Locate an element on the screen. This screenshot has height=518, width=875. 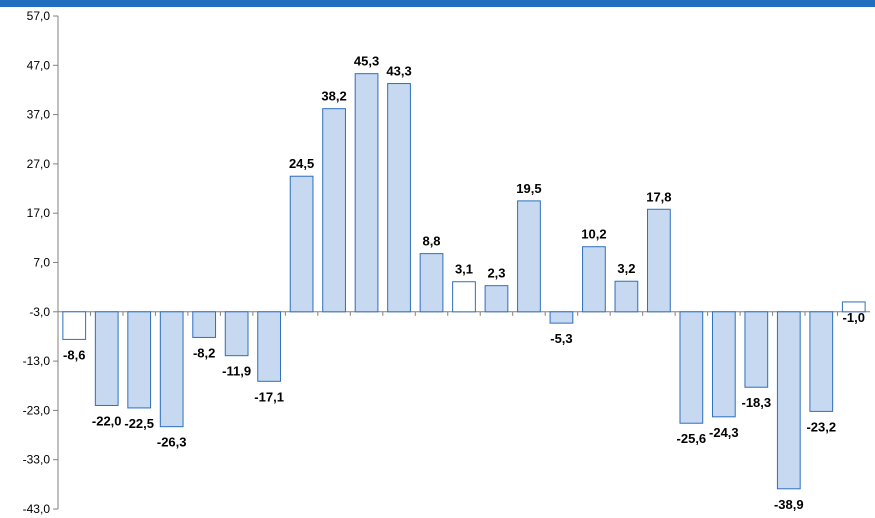
data-label: 2,3 is located at coordinates (496, 273).